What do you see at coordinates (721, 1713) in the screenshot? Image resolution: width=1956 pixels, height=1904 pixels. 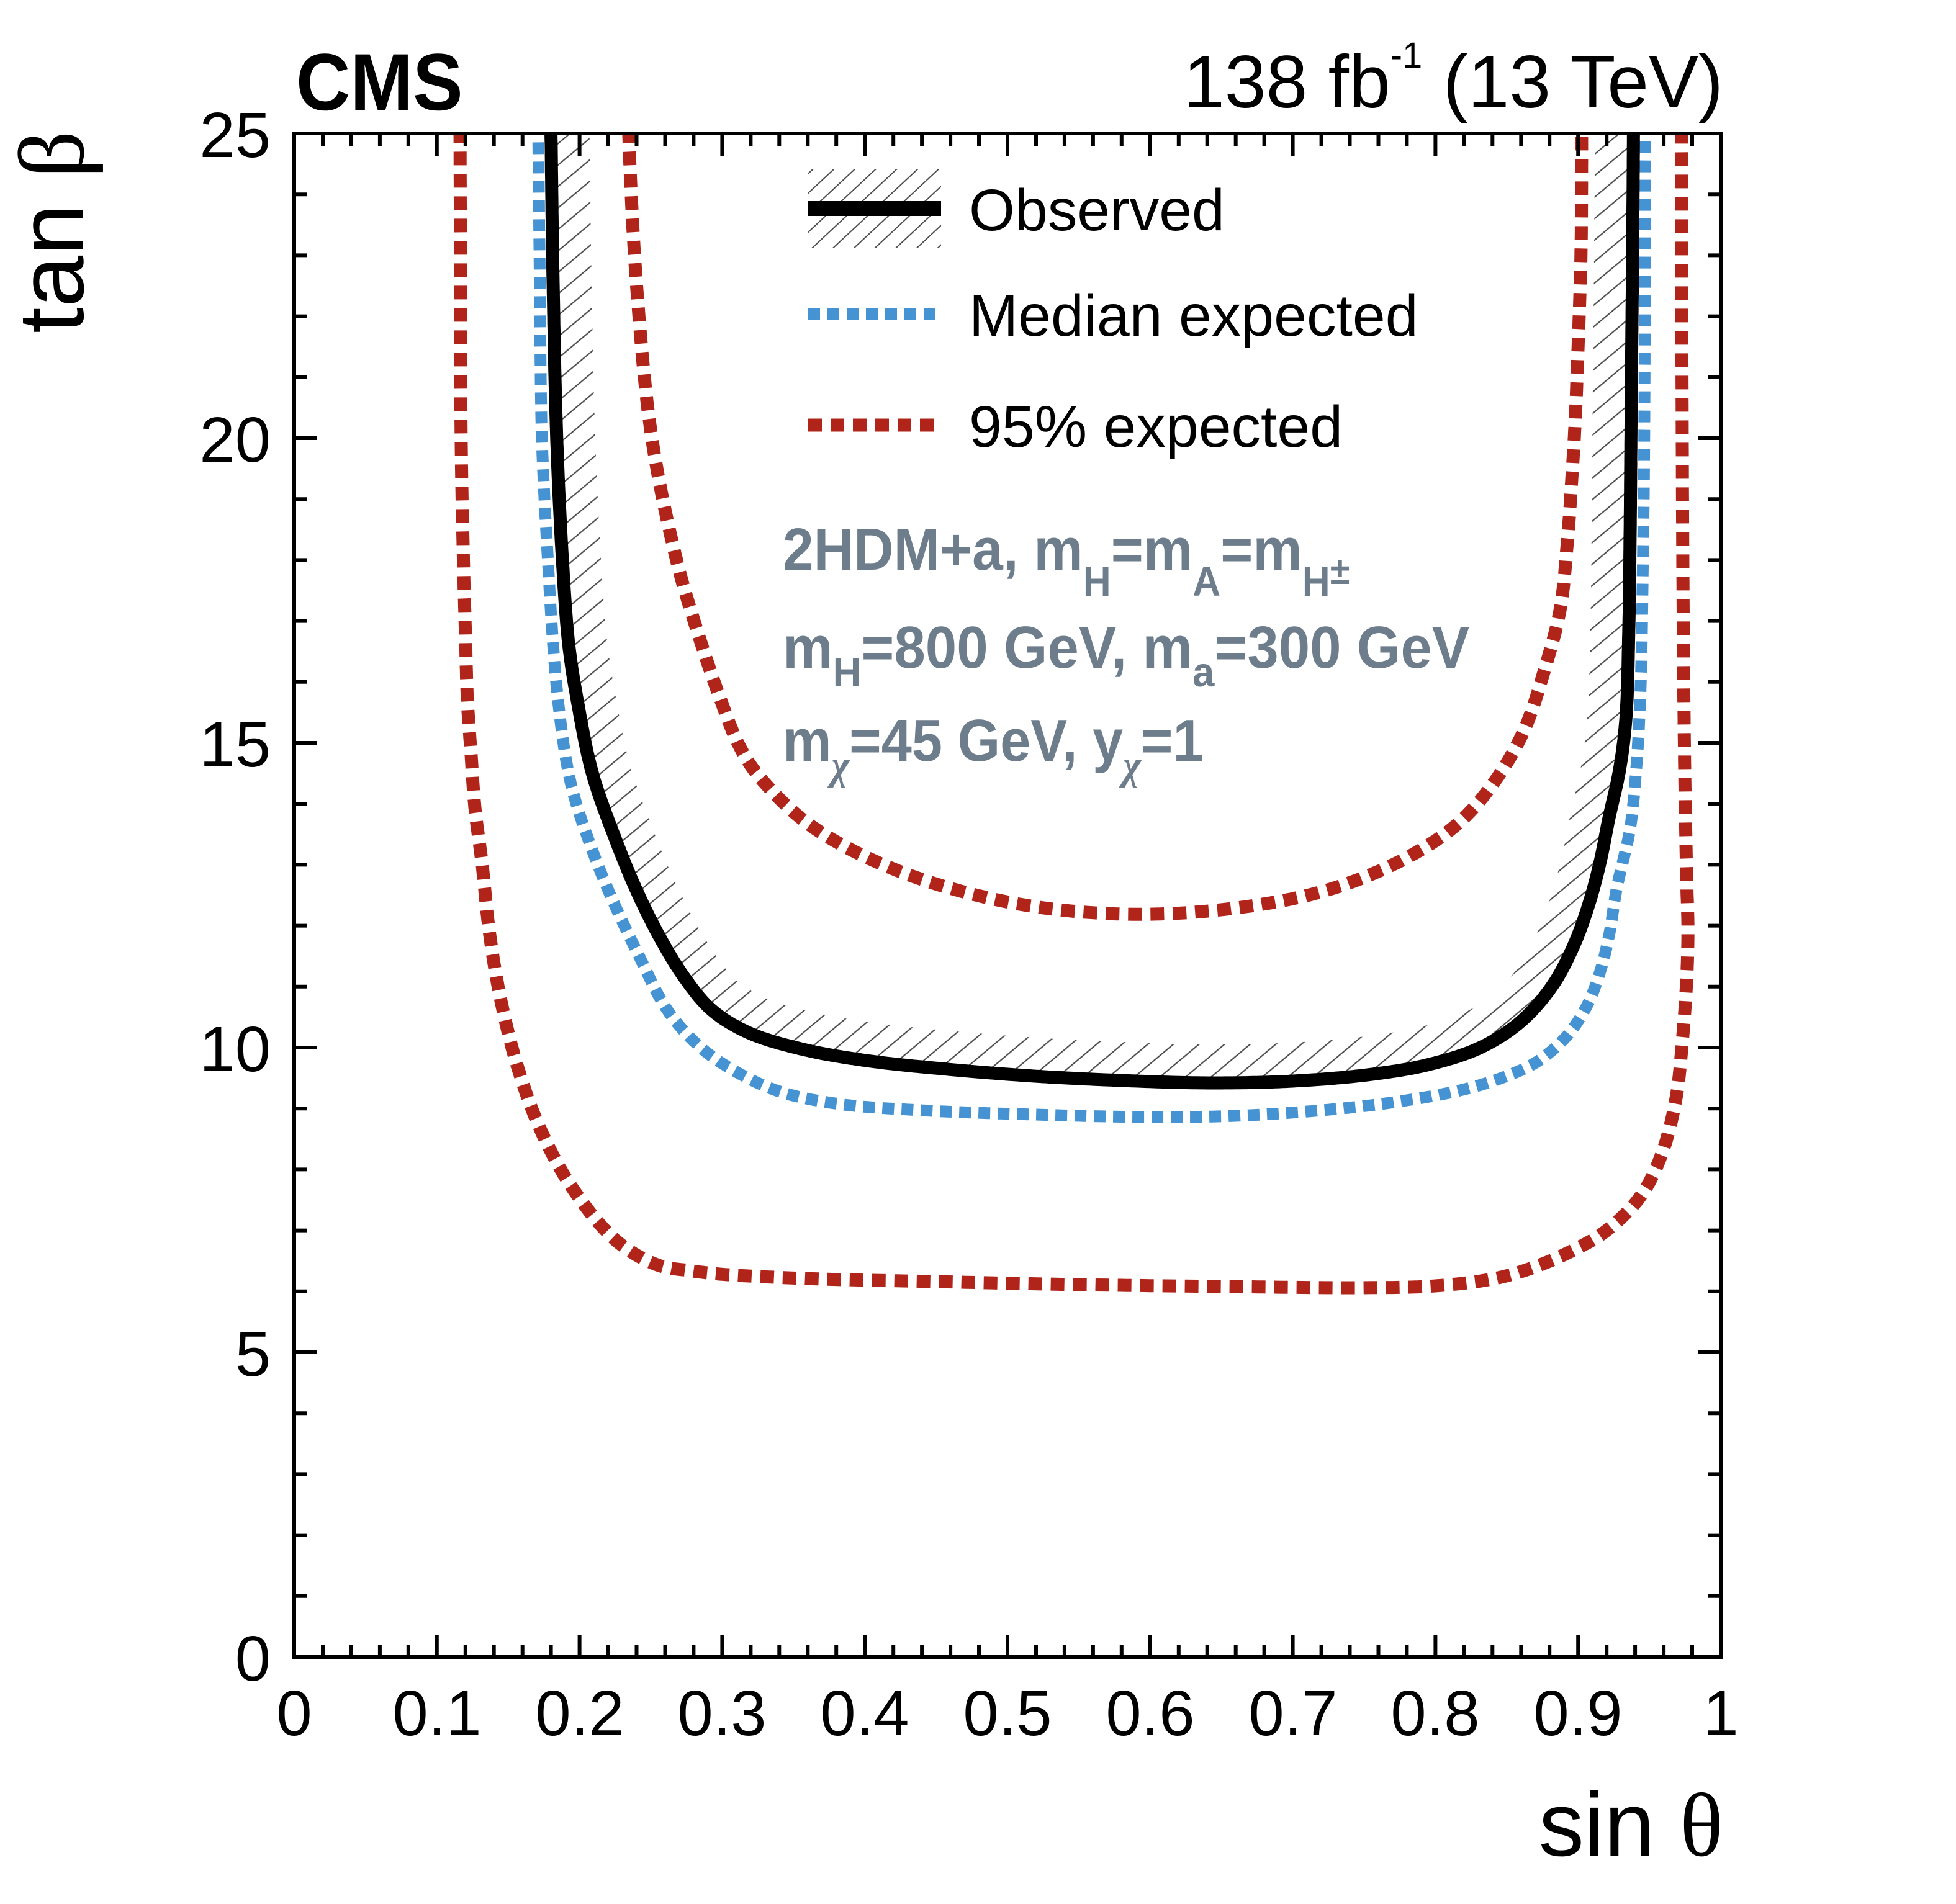 I see `svg-text: 0.3` at bounding box center [721, 1713].